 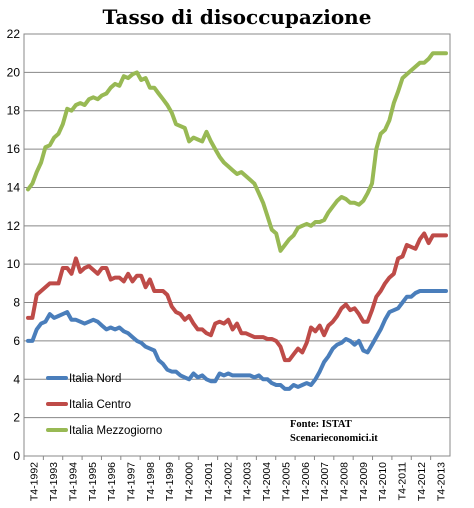 I want to click on x-tick-label: T4-1999, so click(x=170, y=481).